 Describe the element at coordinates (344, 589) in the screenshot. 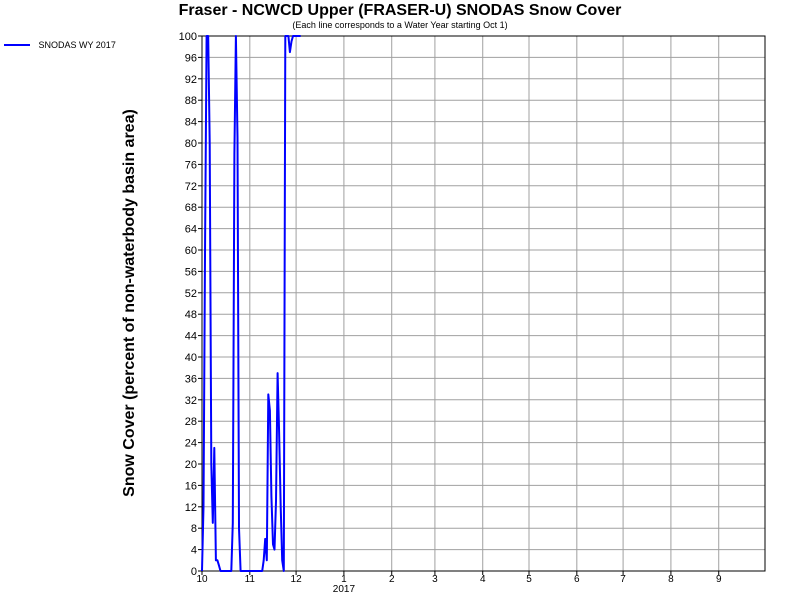

I see `x-year-label: 2017` at that location.